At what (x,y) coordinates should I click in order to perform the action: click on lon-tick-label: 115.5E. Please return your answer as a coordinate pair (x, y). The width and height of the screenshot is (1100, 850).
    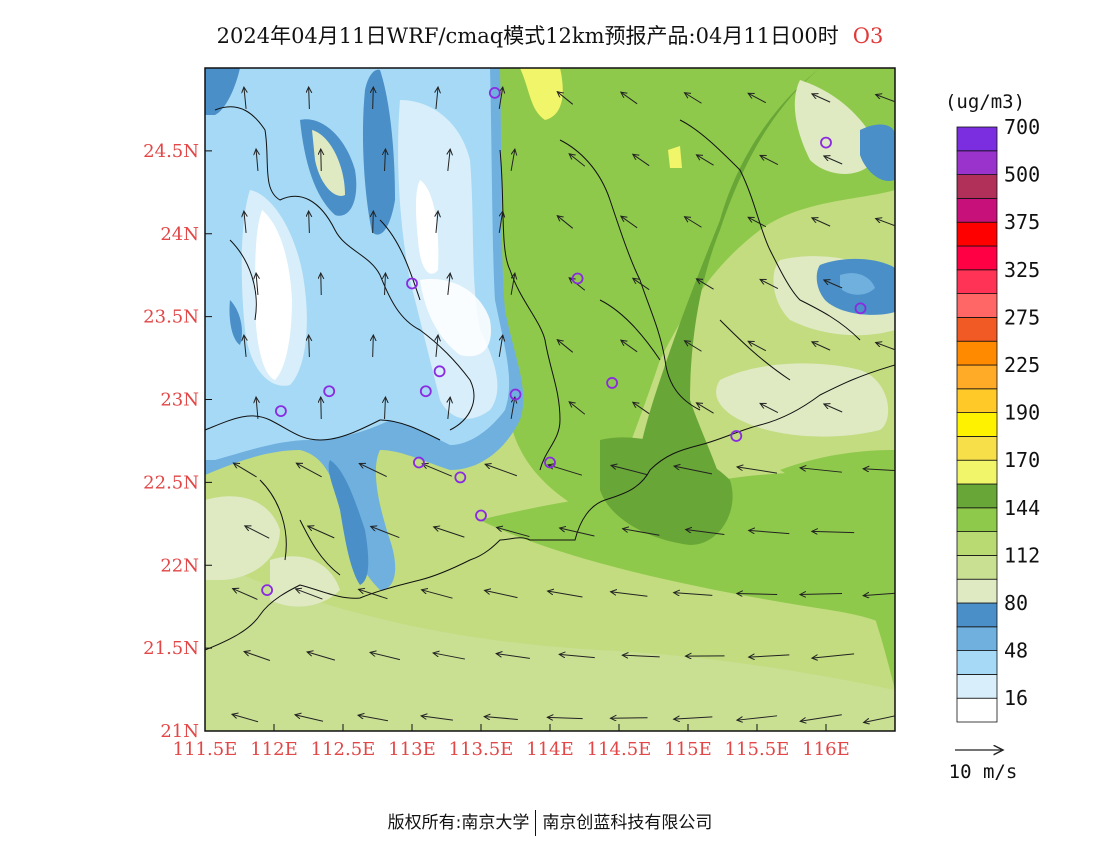
    Looking at the image, I should click on (757, 749).